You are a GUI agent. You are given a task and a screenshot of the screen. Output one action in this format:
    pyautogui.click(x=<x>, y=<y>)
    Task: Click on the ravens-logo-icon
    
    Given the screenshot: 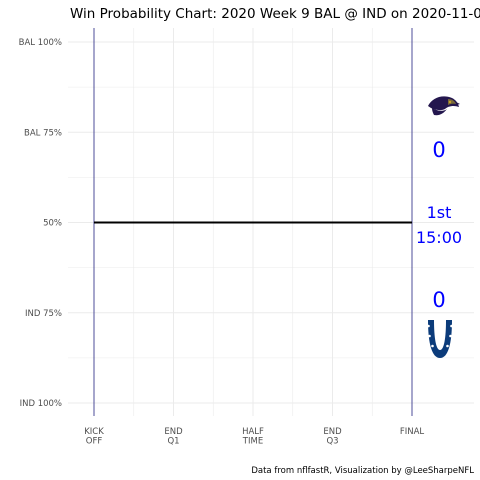 What is the action you would take?
    pyautogui.click(x=444, y=106)
    